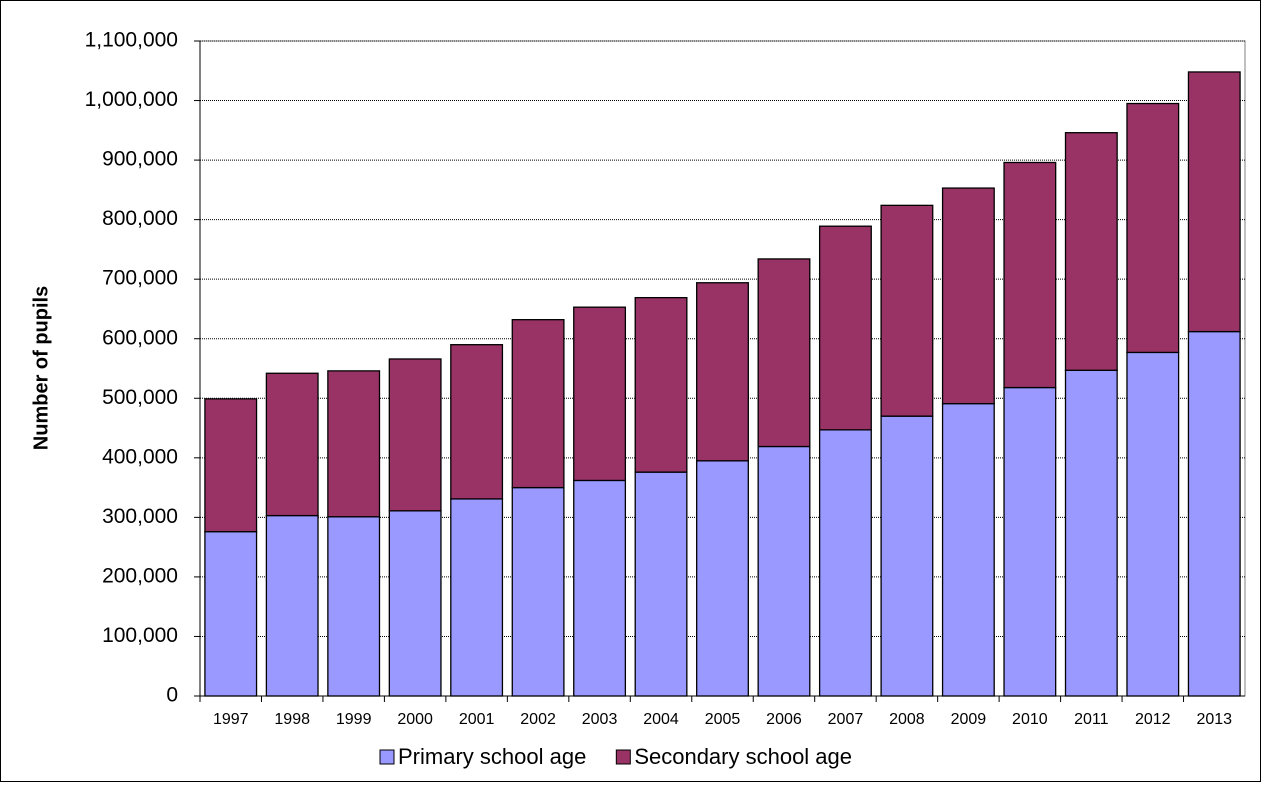  Describe the element at coordinates (354, 719) in the screenshot. I see `x-tick-label: 1999` at that location.